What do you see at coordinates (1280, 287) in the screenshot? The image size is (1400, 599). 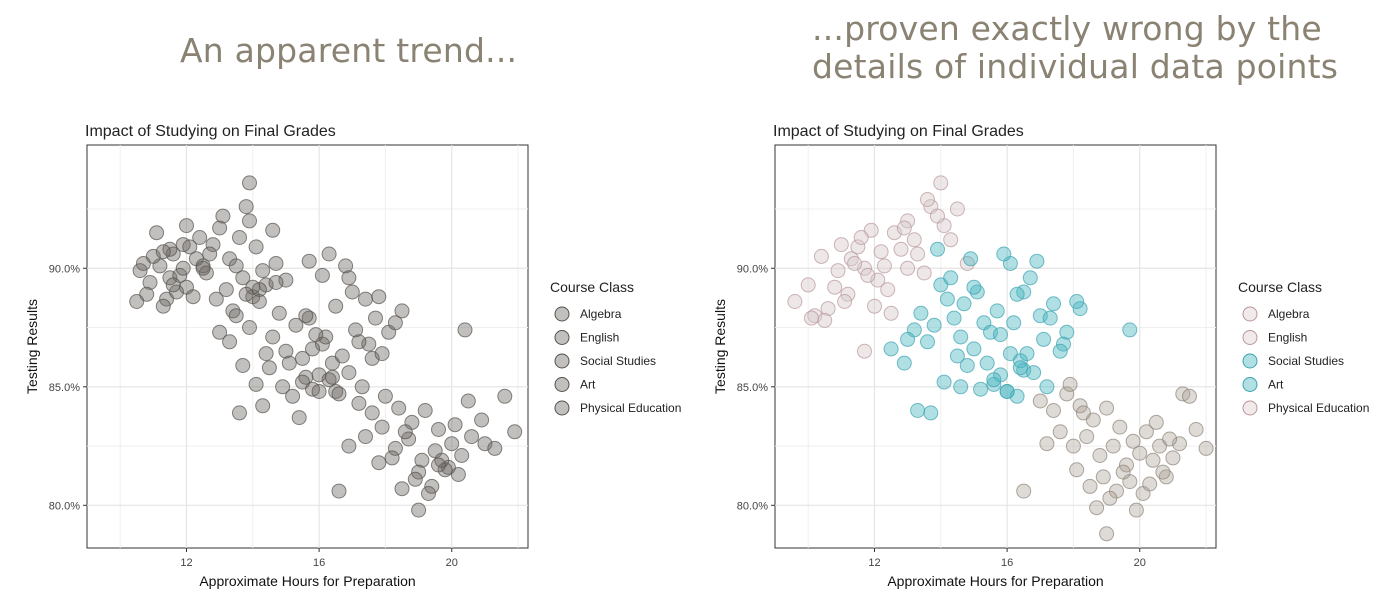 I see `legend-title: Course Class` at bounding box center [1280, 287].